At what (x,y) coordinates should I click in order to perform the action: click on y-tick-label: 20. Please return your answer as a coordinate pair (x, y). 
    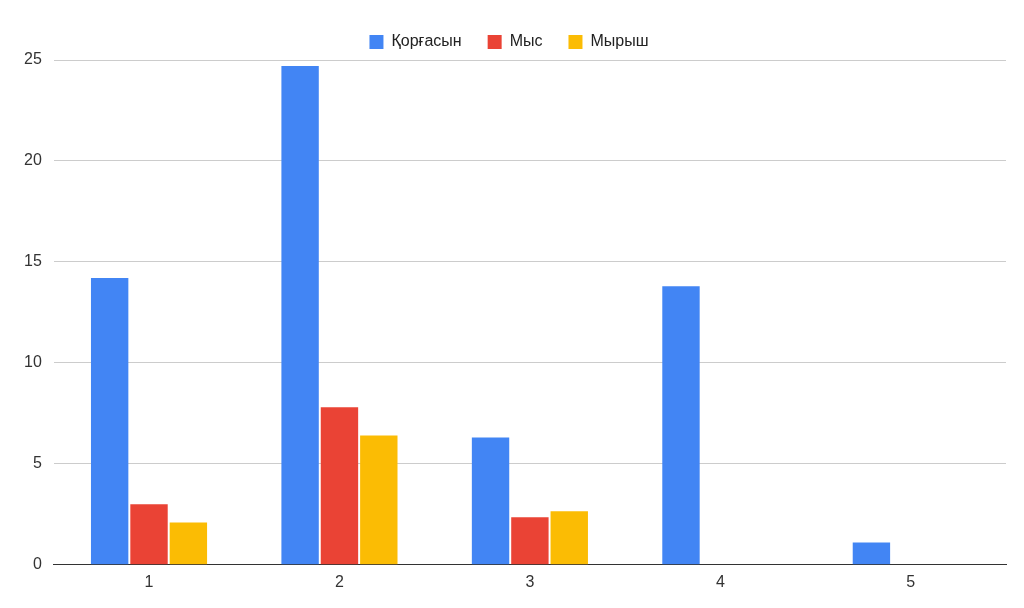
    Looking at the image, I should click on (33, 160).